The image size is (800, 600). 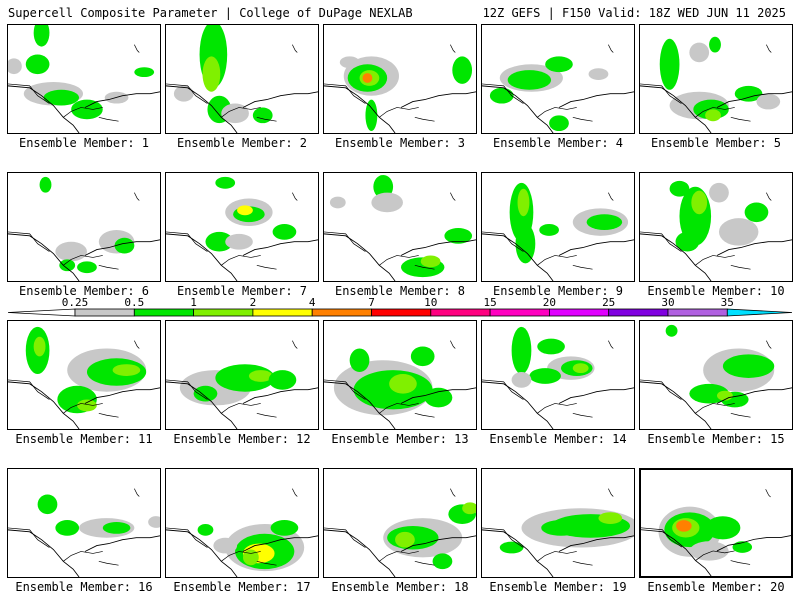 What do you see at coordinates (193, 302) in the screenshot?
I see `legend-tick-label: 1` at bounding box center [193, 302].